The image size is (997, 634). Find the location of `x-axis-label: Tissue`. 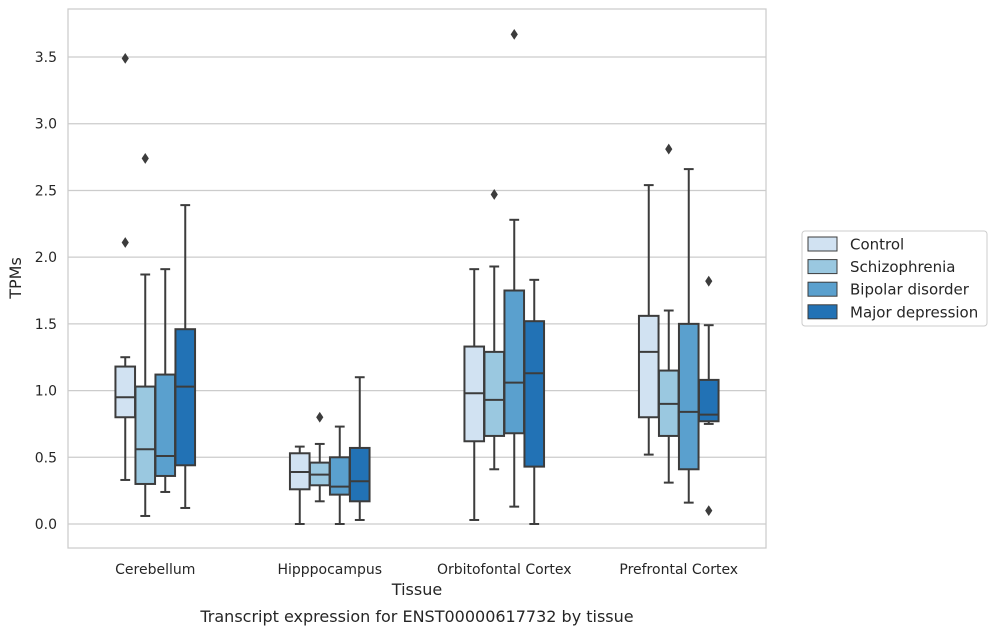

x-axis-label: Tissue is located at coordinates (416, 589).